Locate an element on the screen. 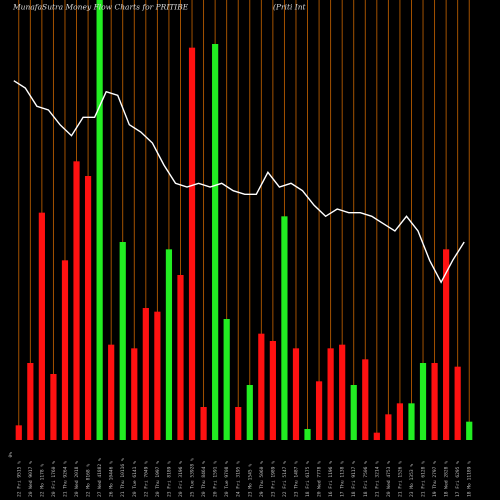 The width and height of the screenshot is (500, 500). x-tick-label: 17 Fri 6295 % is located at coordinates (458, 479).